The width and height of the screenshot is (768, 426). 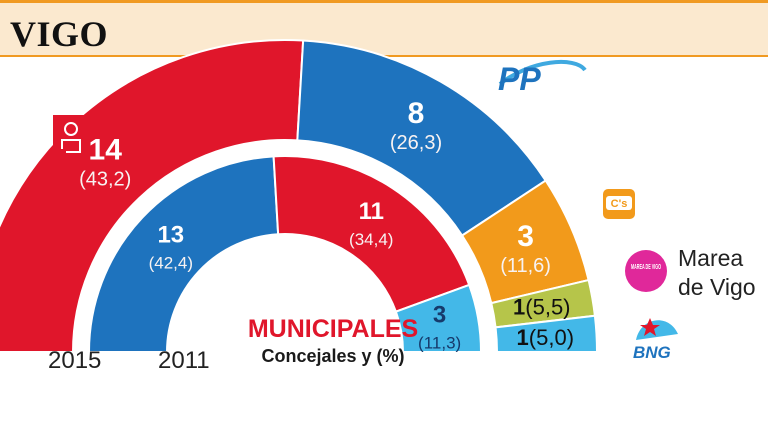 I want to click on bng-logo-icon: BNG, so click(x=655, y=340).